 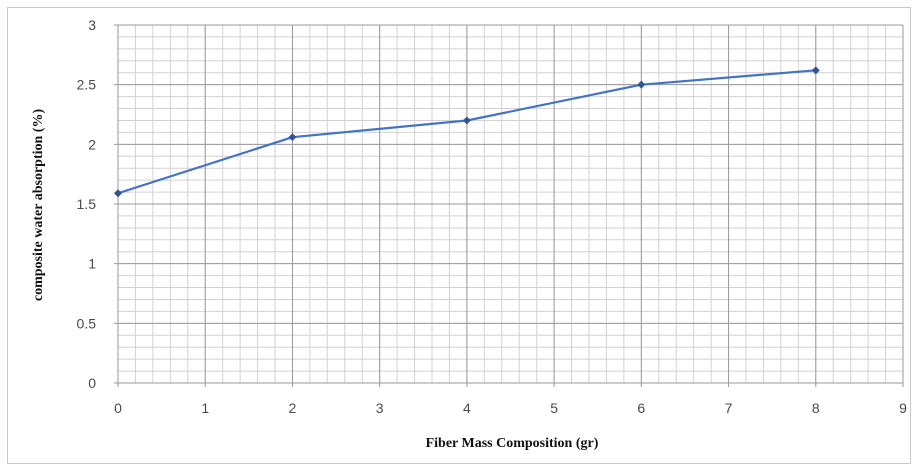 What do you see at coordinates (816, 408) in the screenshot?
I see `x-tick-label: 8` at bounding box center [816, 408].